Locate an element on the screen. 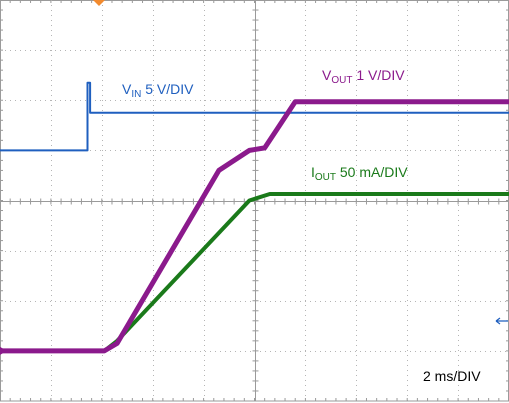 The image size is (509, 403). trigger-marker-icon is located at coordinates (99, 3).